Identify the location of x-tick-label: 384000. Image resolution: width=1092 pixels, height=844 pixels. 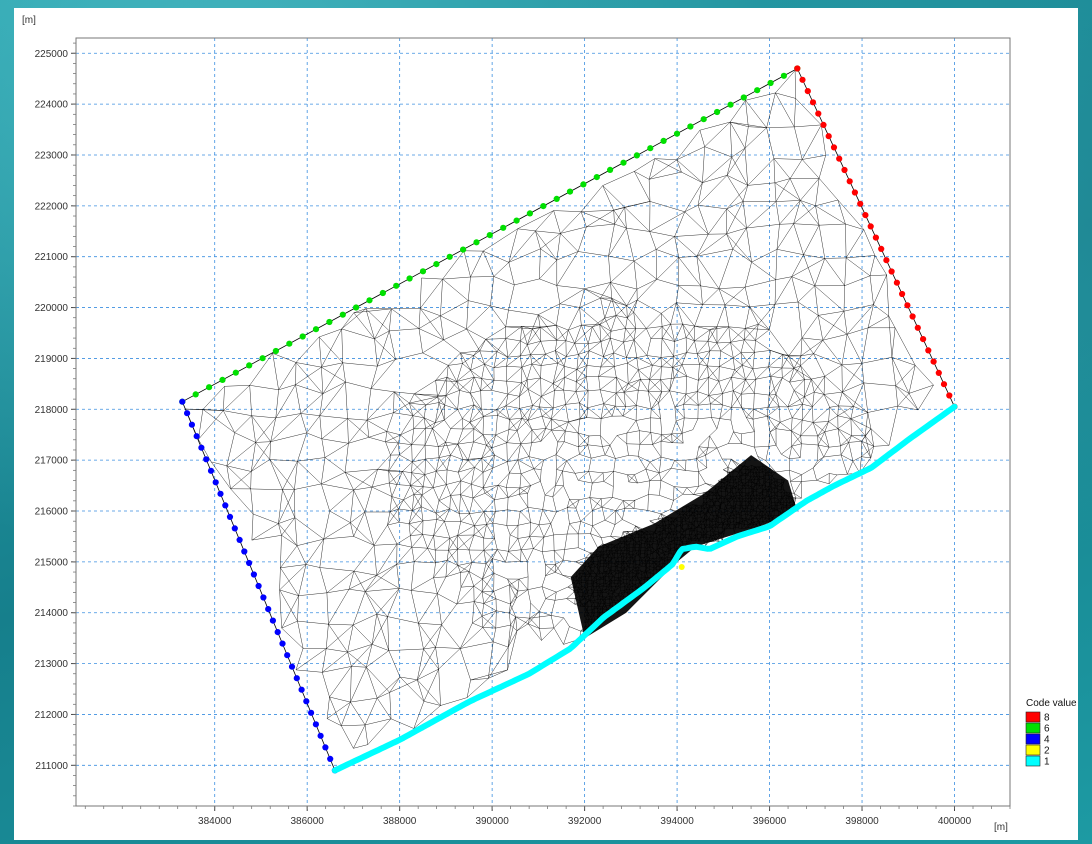
(215, 821).